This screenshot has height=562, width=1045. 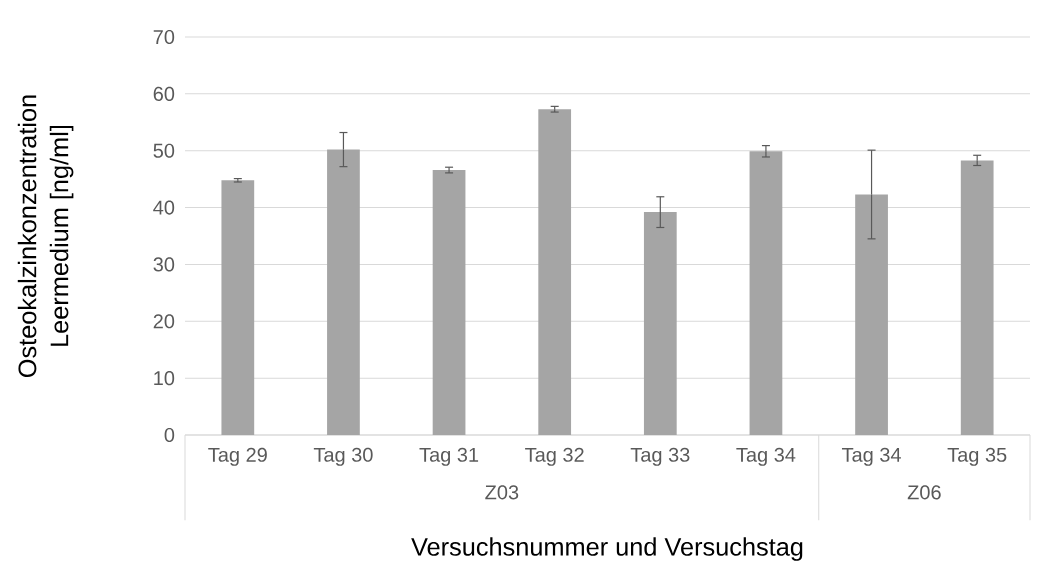 What do you see at coordinates (660, 456) in the screenshot?
I see `x-tick-label: Tag 33` at bounding box center [660, 456].